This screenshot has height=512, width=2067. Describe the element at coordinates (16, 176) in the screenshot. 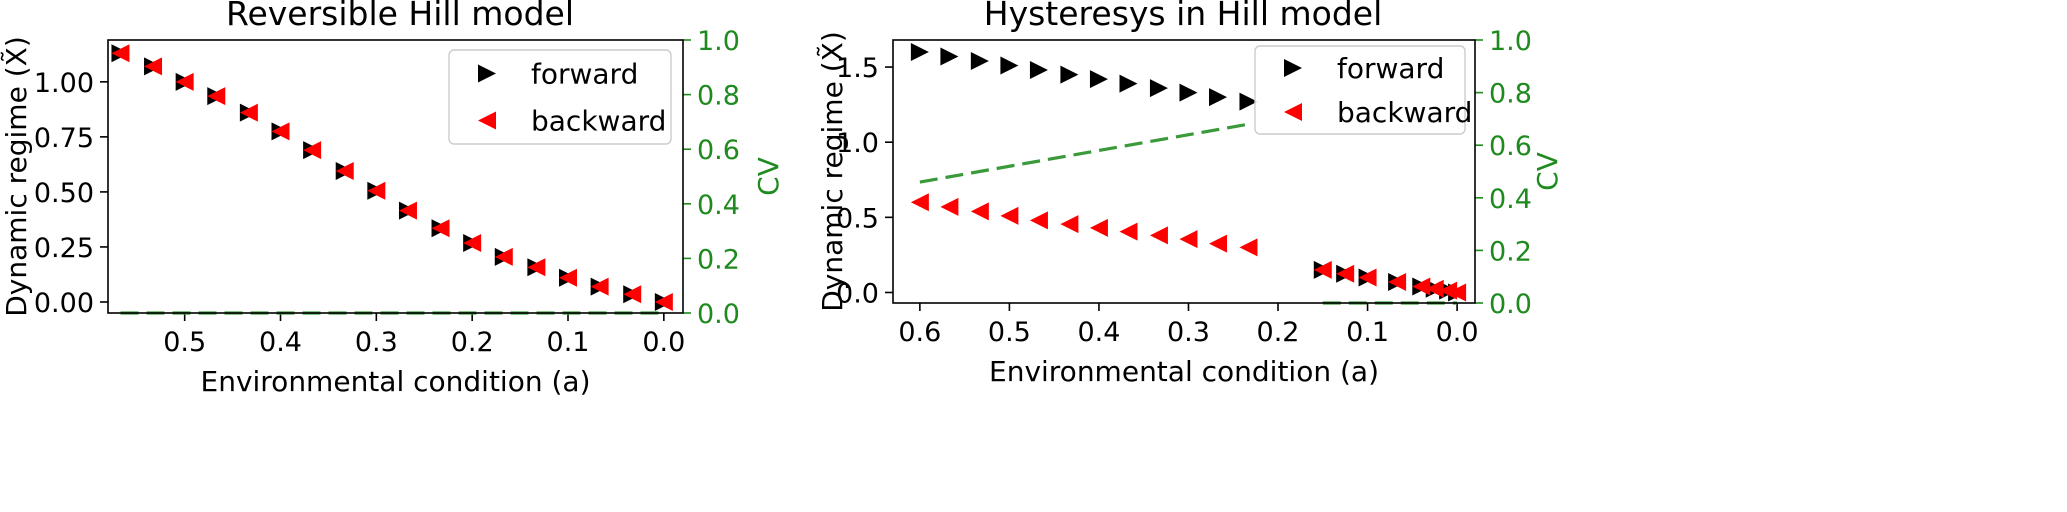

I see `y-axis-title: Dynamic regime (X̃)` at that location.